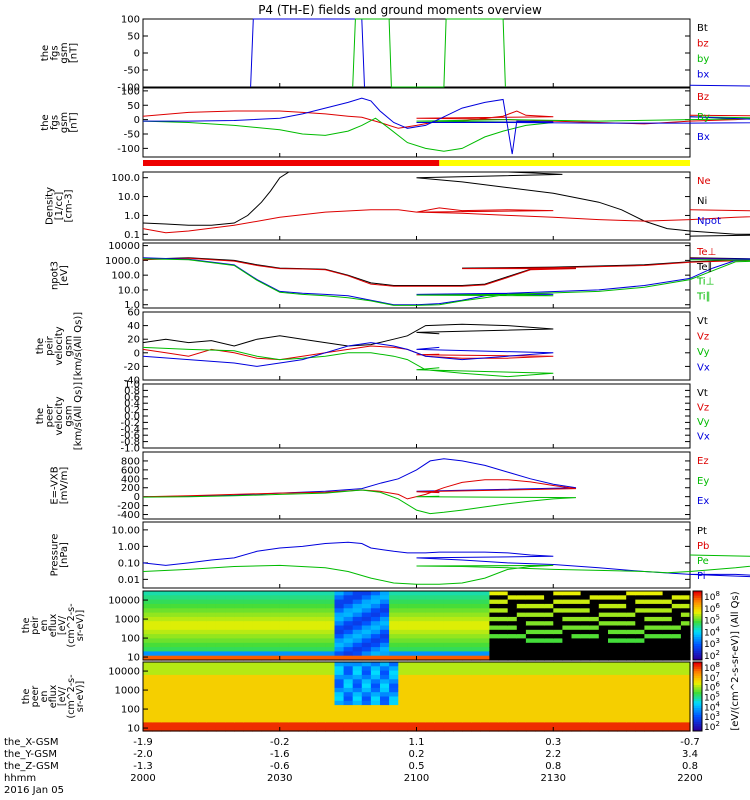 This screenshot has height=800, width=750. Describe the element at coordinates (701, 576) in the screenshot. I see `legend-pressure-3: Pi` at that location.